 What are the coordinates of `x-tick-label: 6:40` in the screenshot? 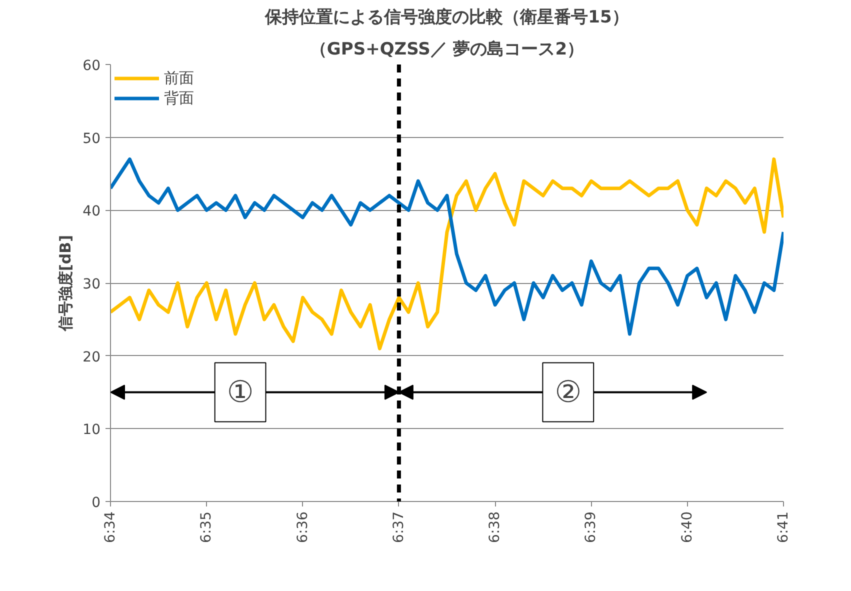 It's located at (687, 527).